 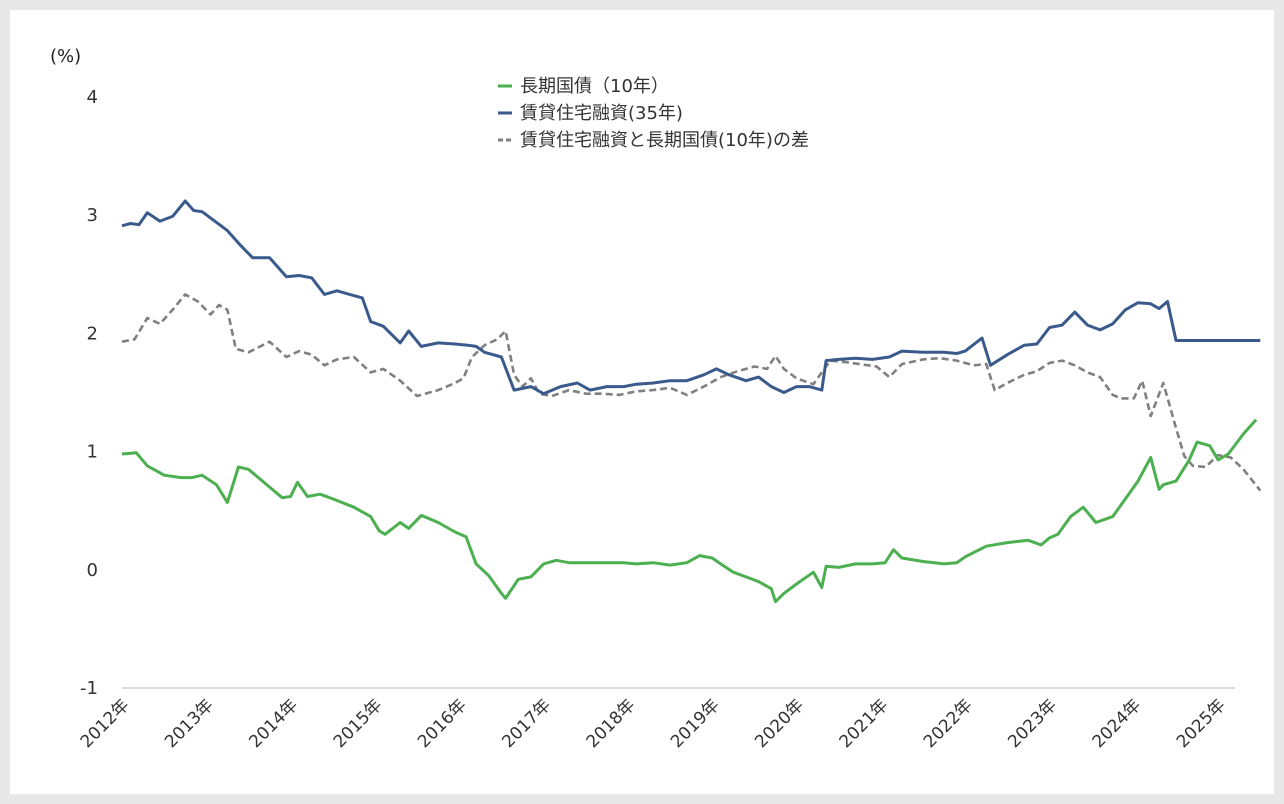 I want to click on x-tick-label: 2024年, so click(x=1117, y=723).